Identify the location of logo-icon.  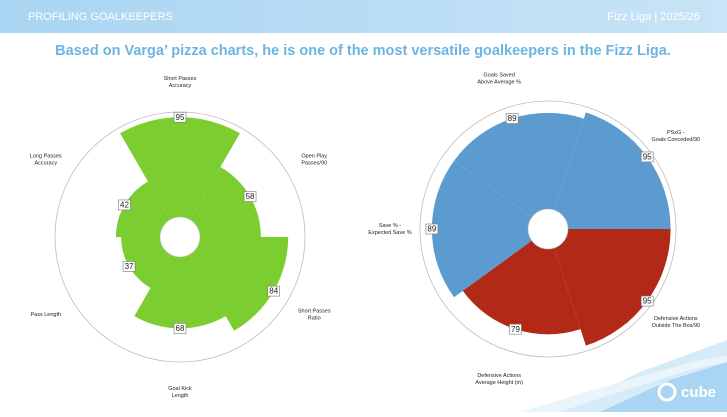
(667, 392).